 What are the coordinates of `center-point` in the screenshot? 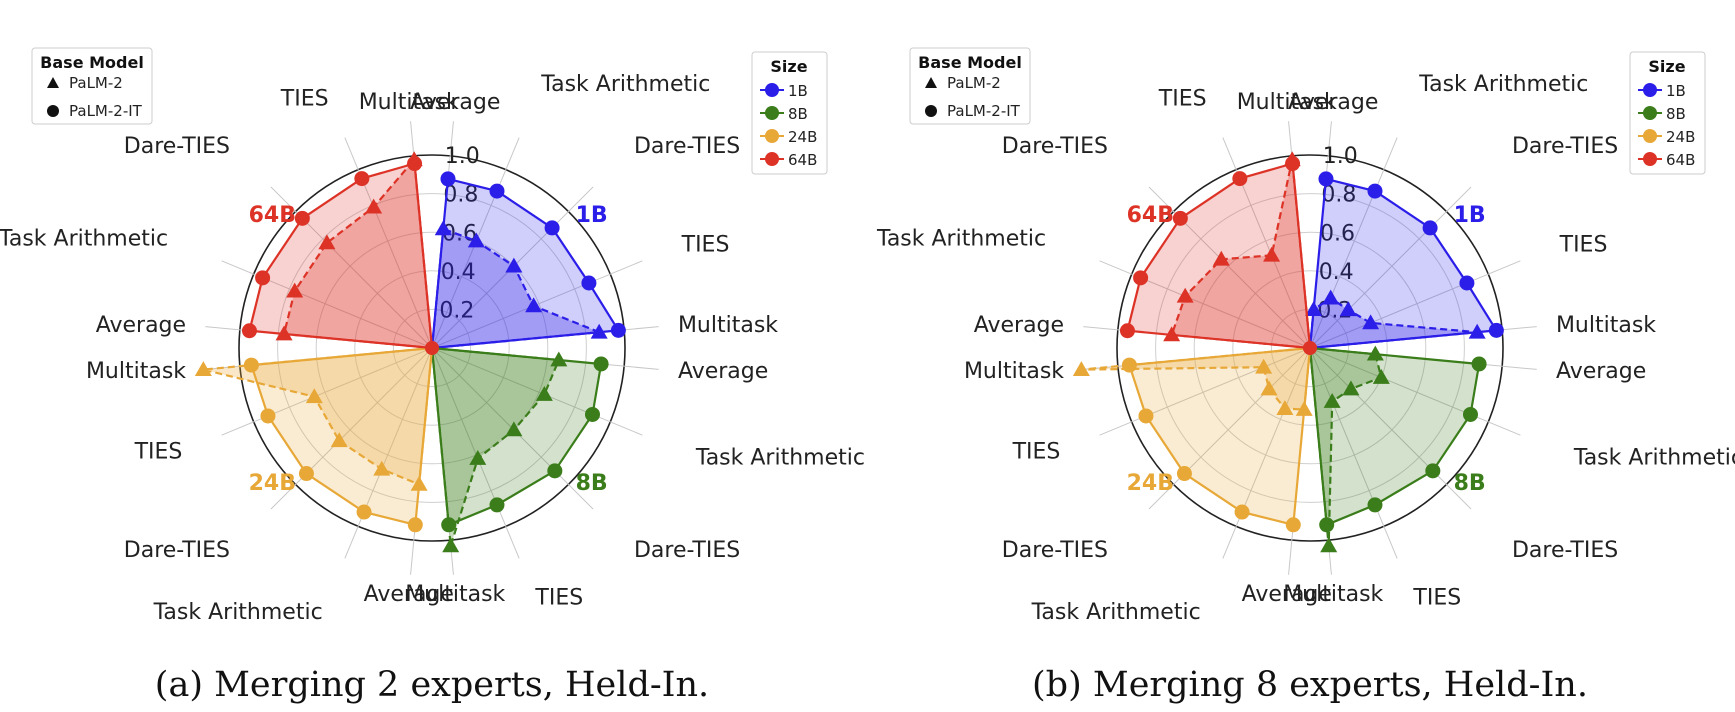 It's located at (1310, 348).